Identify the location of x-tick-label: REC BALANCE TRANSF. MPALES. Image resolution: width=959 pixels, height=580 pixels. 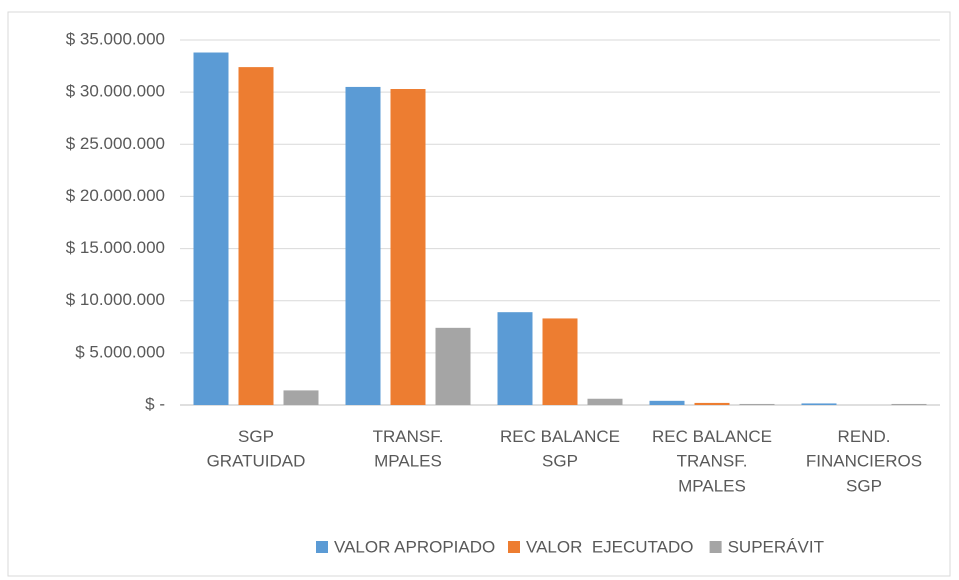
(712, 461).